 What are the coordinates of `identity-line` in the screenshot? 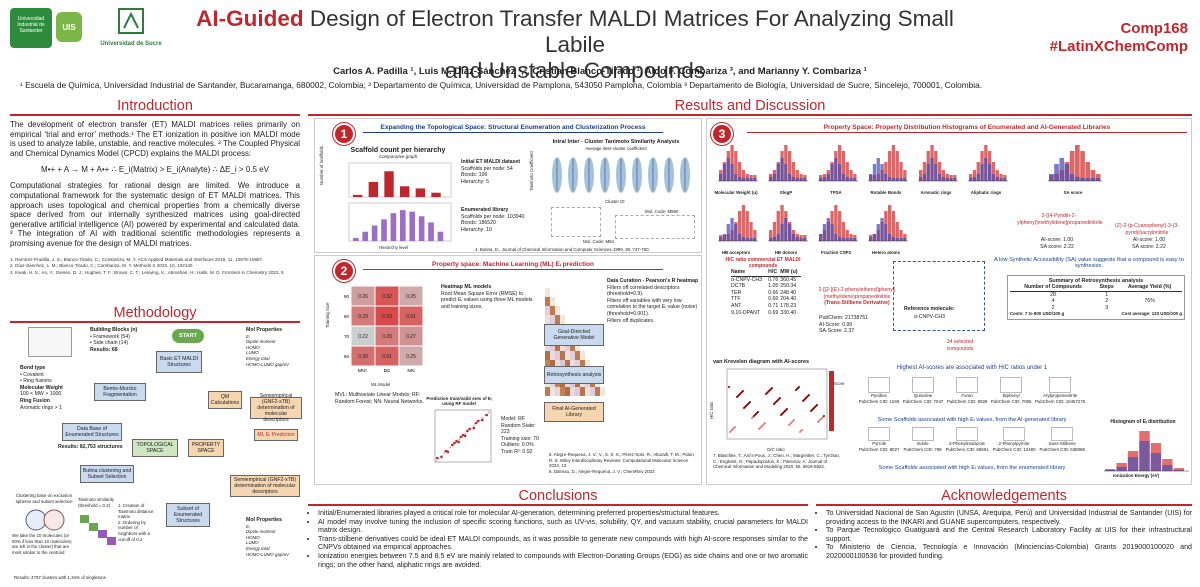 It's located at (463, 436).